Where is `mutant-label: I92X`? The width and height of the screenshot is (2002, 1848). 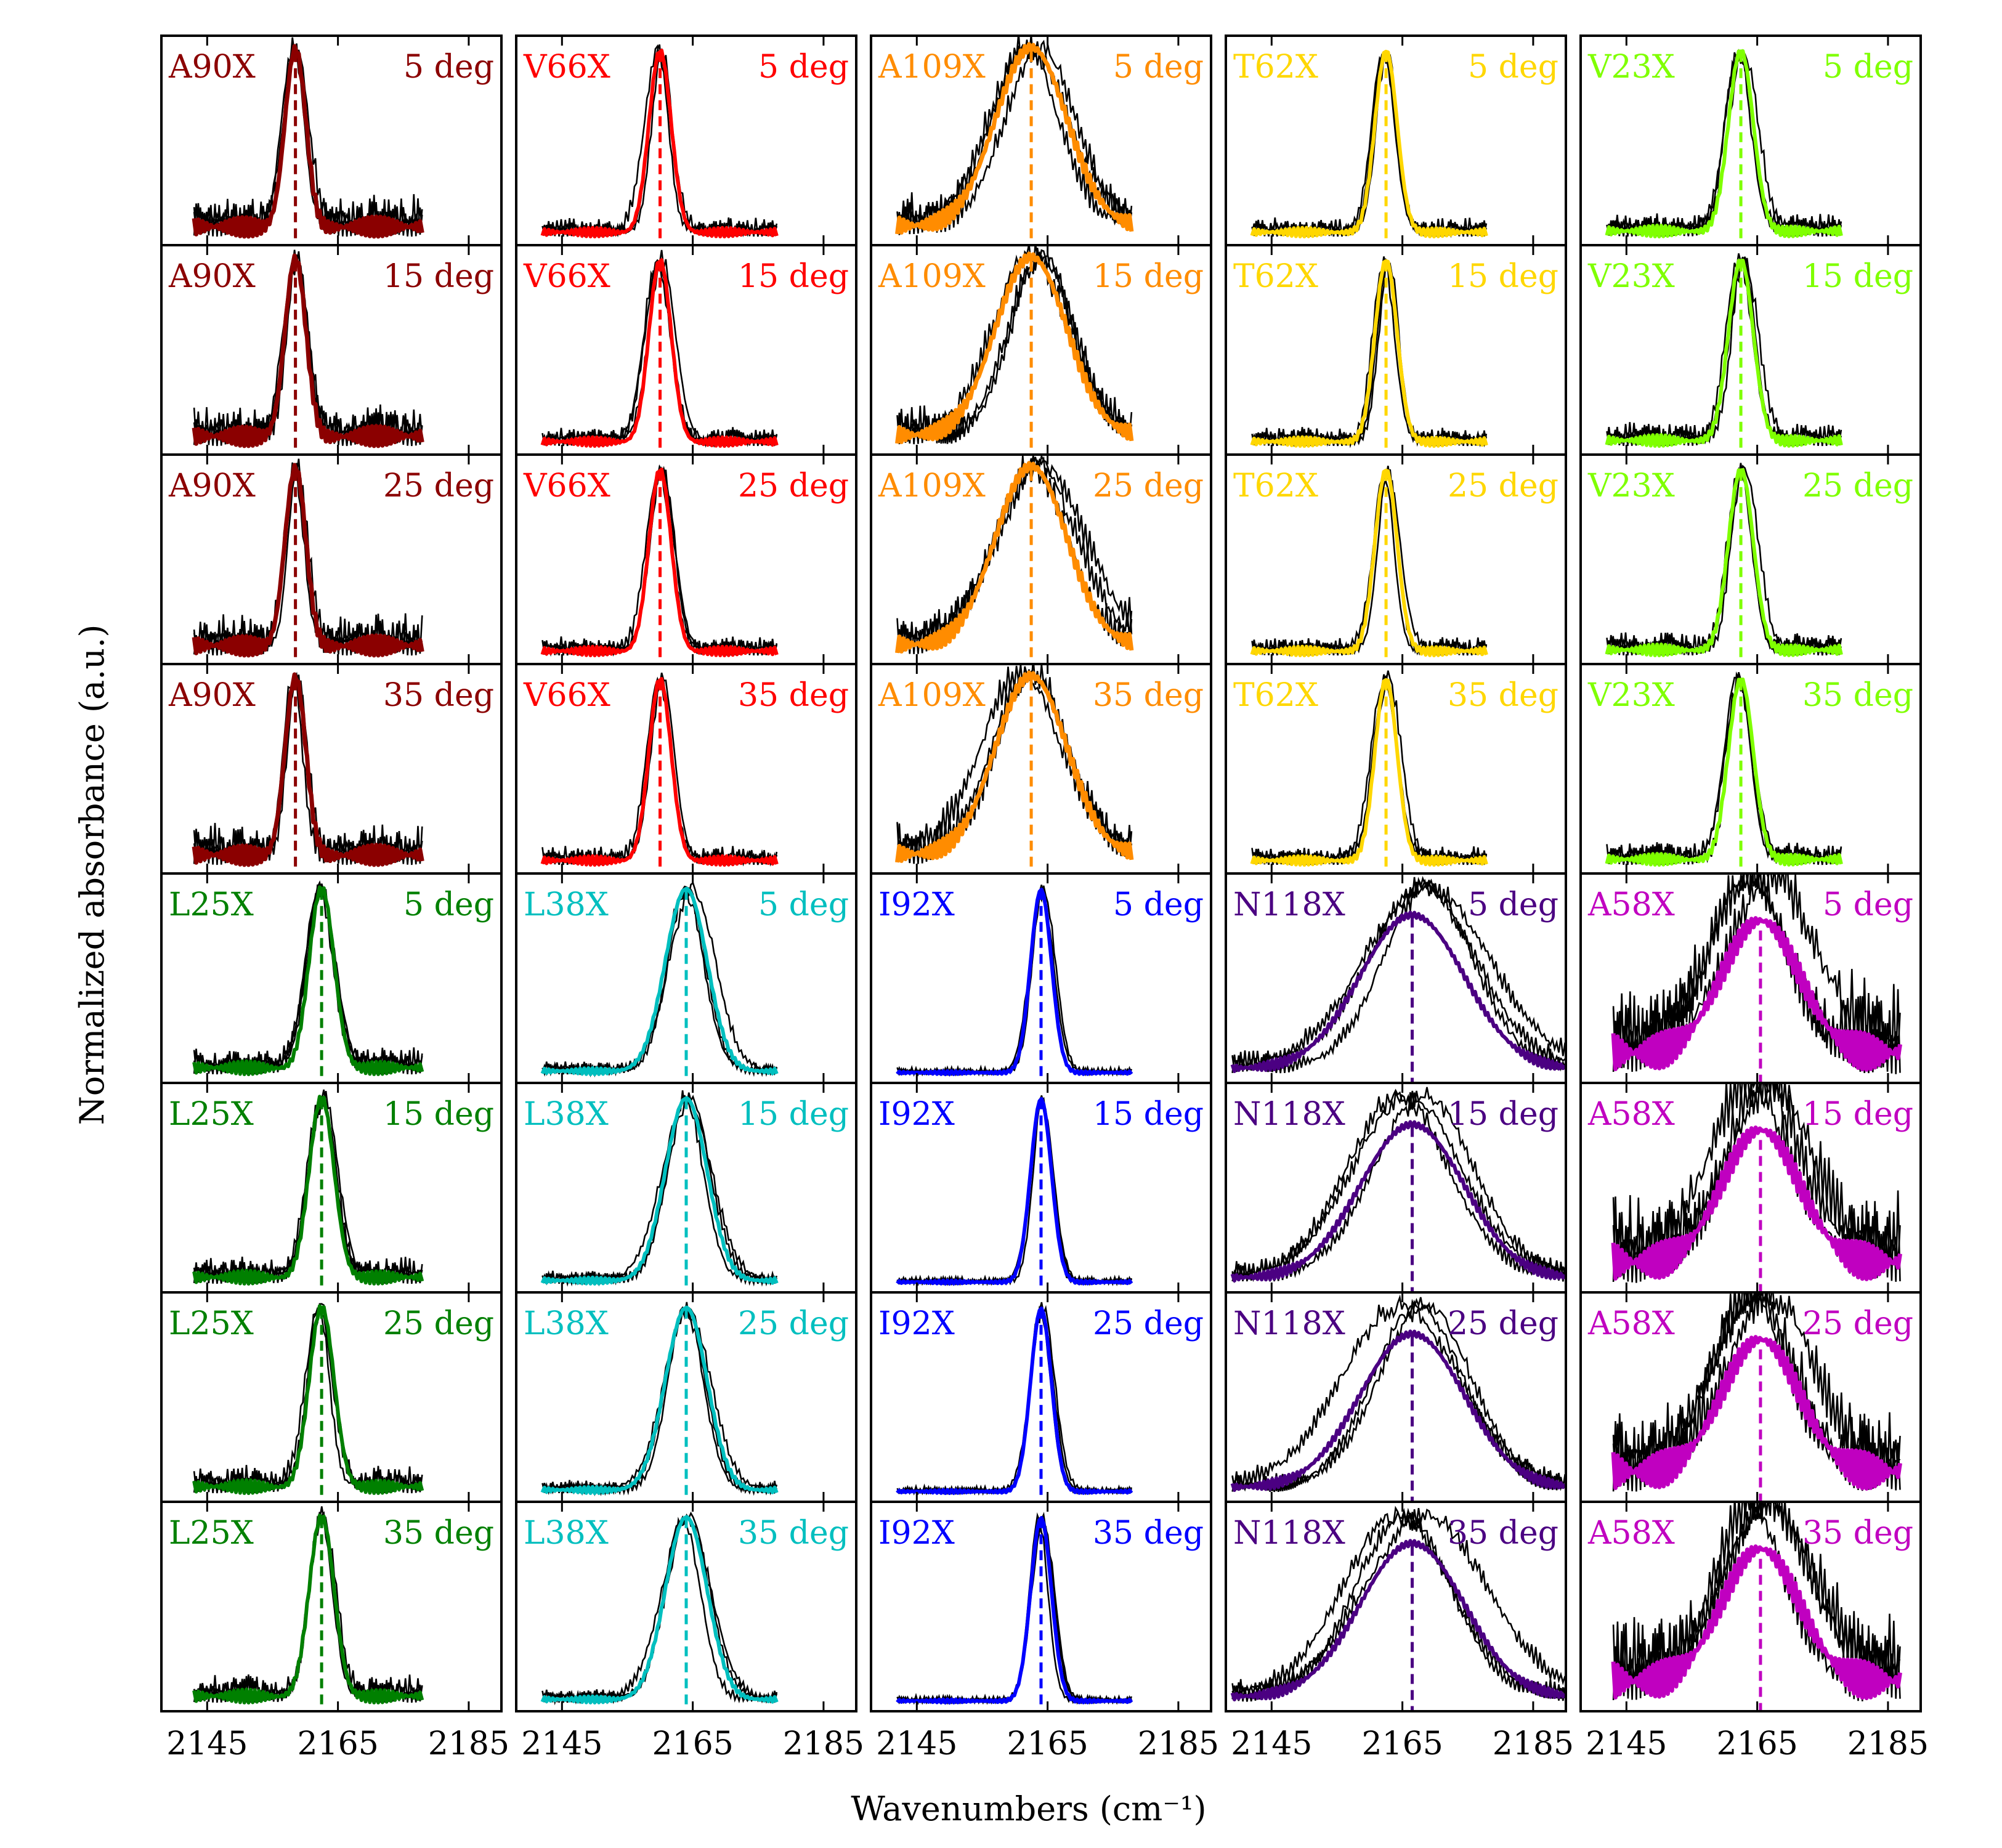
mutant-label: I92X is located at coordinates (916, 904).